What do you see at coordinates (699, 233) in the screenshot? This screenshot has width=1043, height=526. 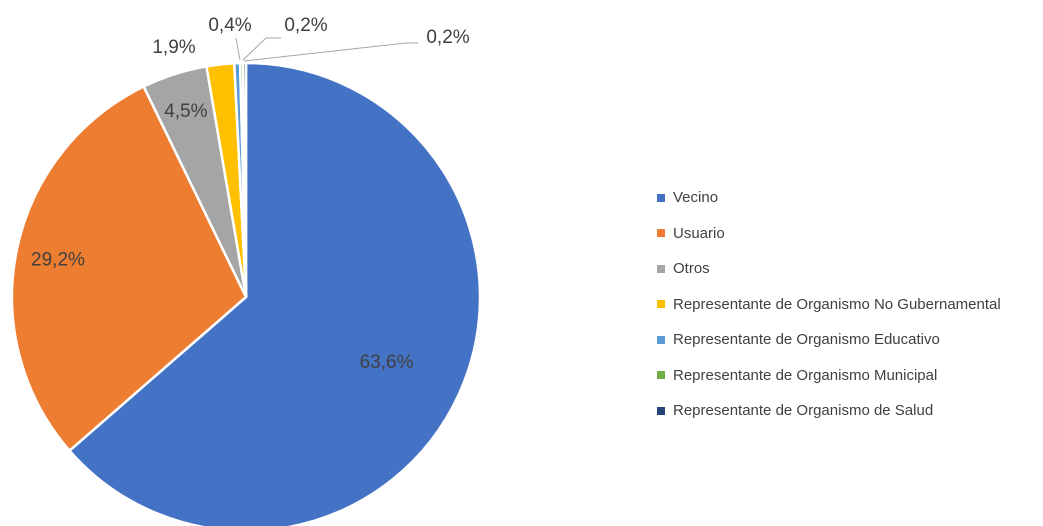 I see `legend-label-usuario: Usuario` at bounding box center [699, 233].